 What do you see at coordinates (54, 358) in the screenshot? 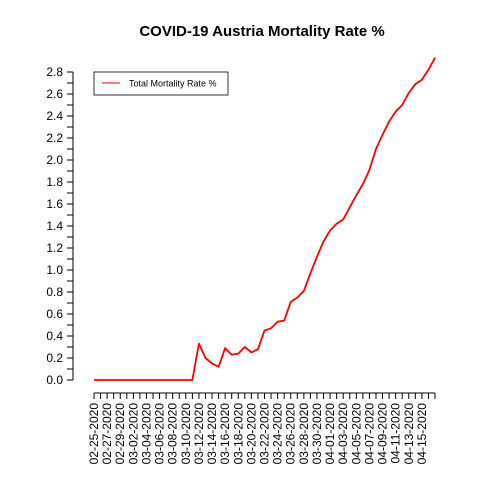
I see `y-tick-label: 0.2` at bounding box center [54, 358].